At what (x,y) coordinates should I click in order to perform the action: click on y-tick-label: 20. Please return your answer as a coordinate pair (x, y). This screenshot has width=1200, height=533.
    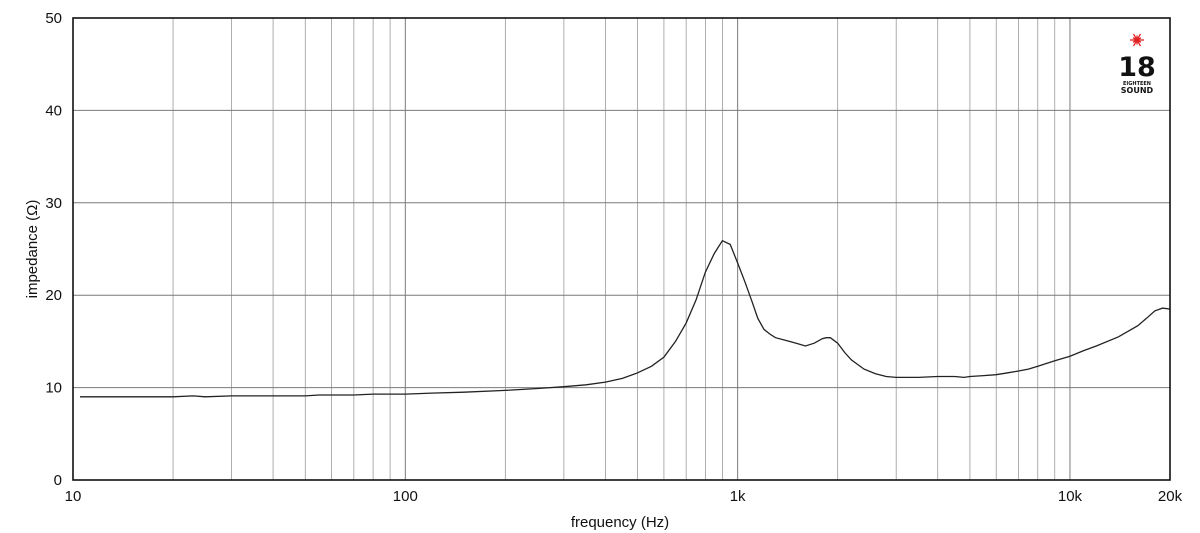
    Looking at the image, I should click on (53, 295).